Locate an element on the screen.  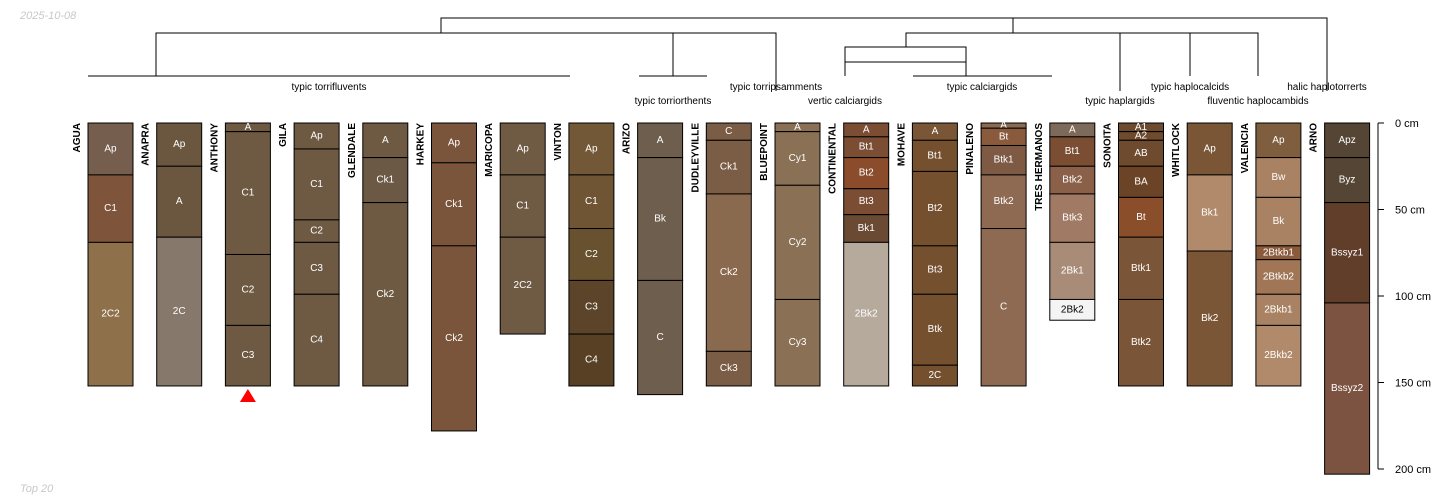
horizon-label: Bssyz1 is located at coordinates (1347, 252).